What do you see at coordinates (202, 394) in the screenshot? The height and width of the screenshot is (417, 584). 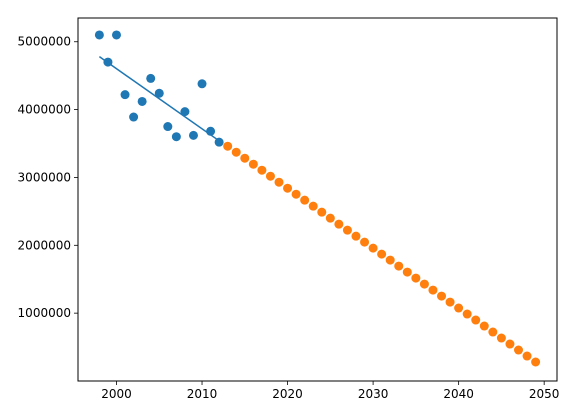 I see `x-tick-label: 2010` at bounding box center [202, 394].